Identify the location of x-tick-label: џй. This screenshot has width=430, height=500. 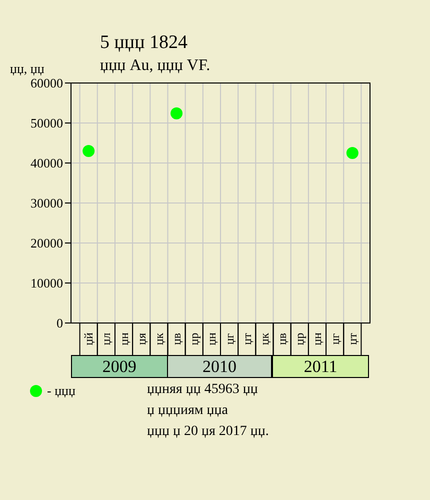
(89, 339).